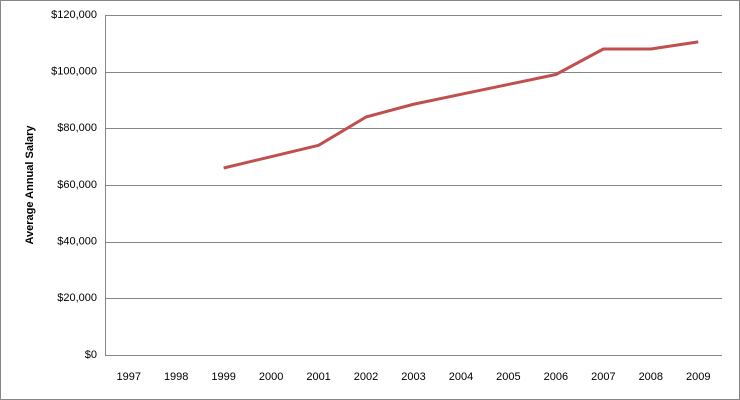 This screenshot has width=740, height=400. Describe the element at coordinates (223, 377) in the screenshot. I see `x-tick-label: 1999` at that location.